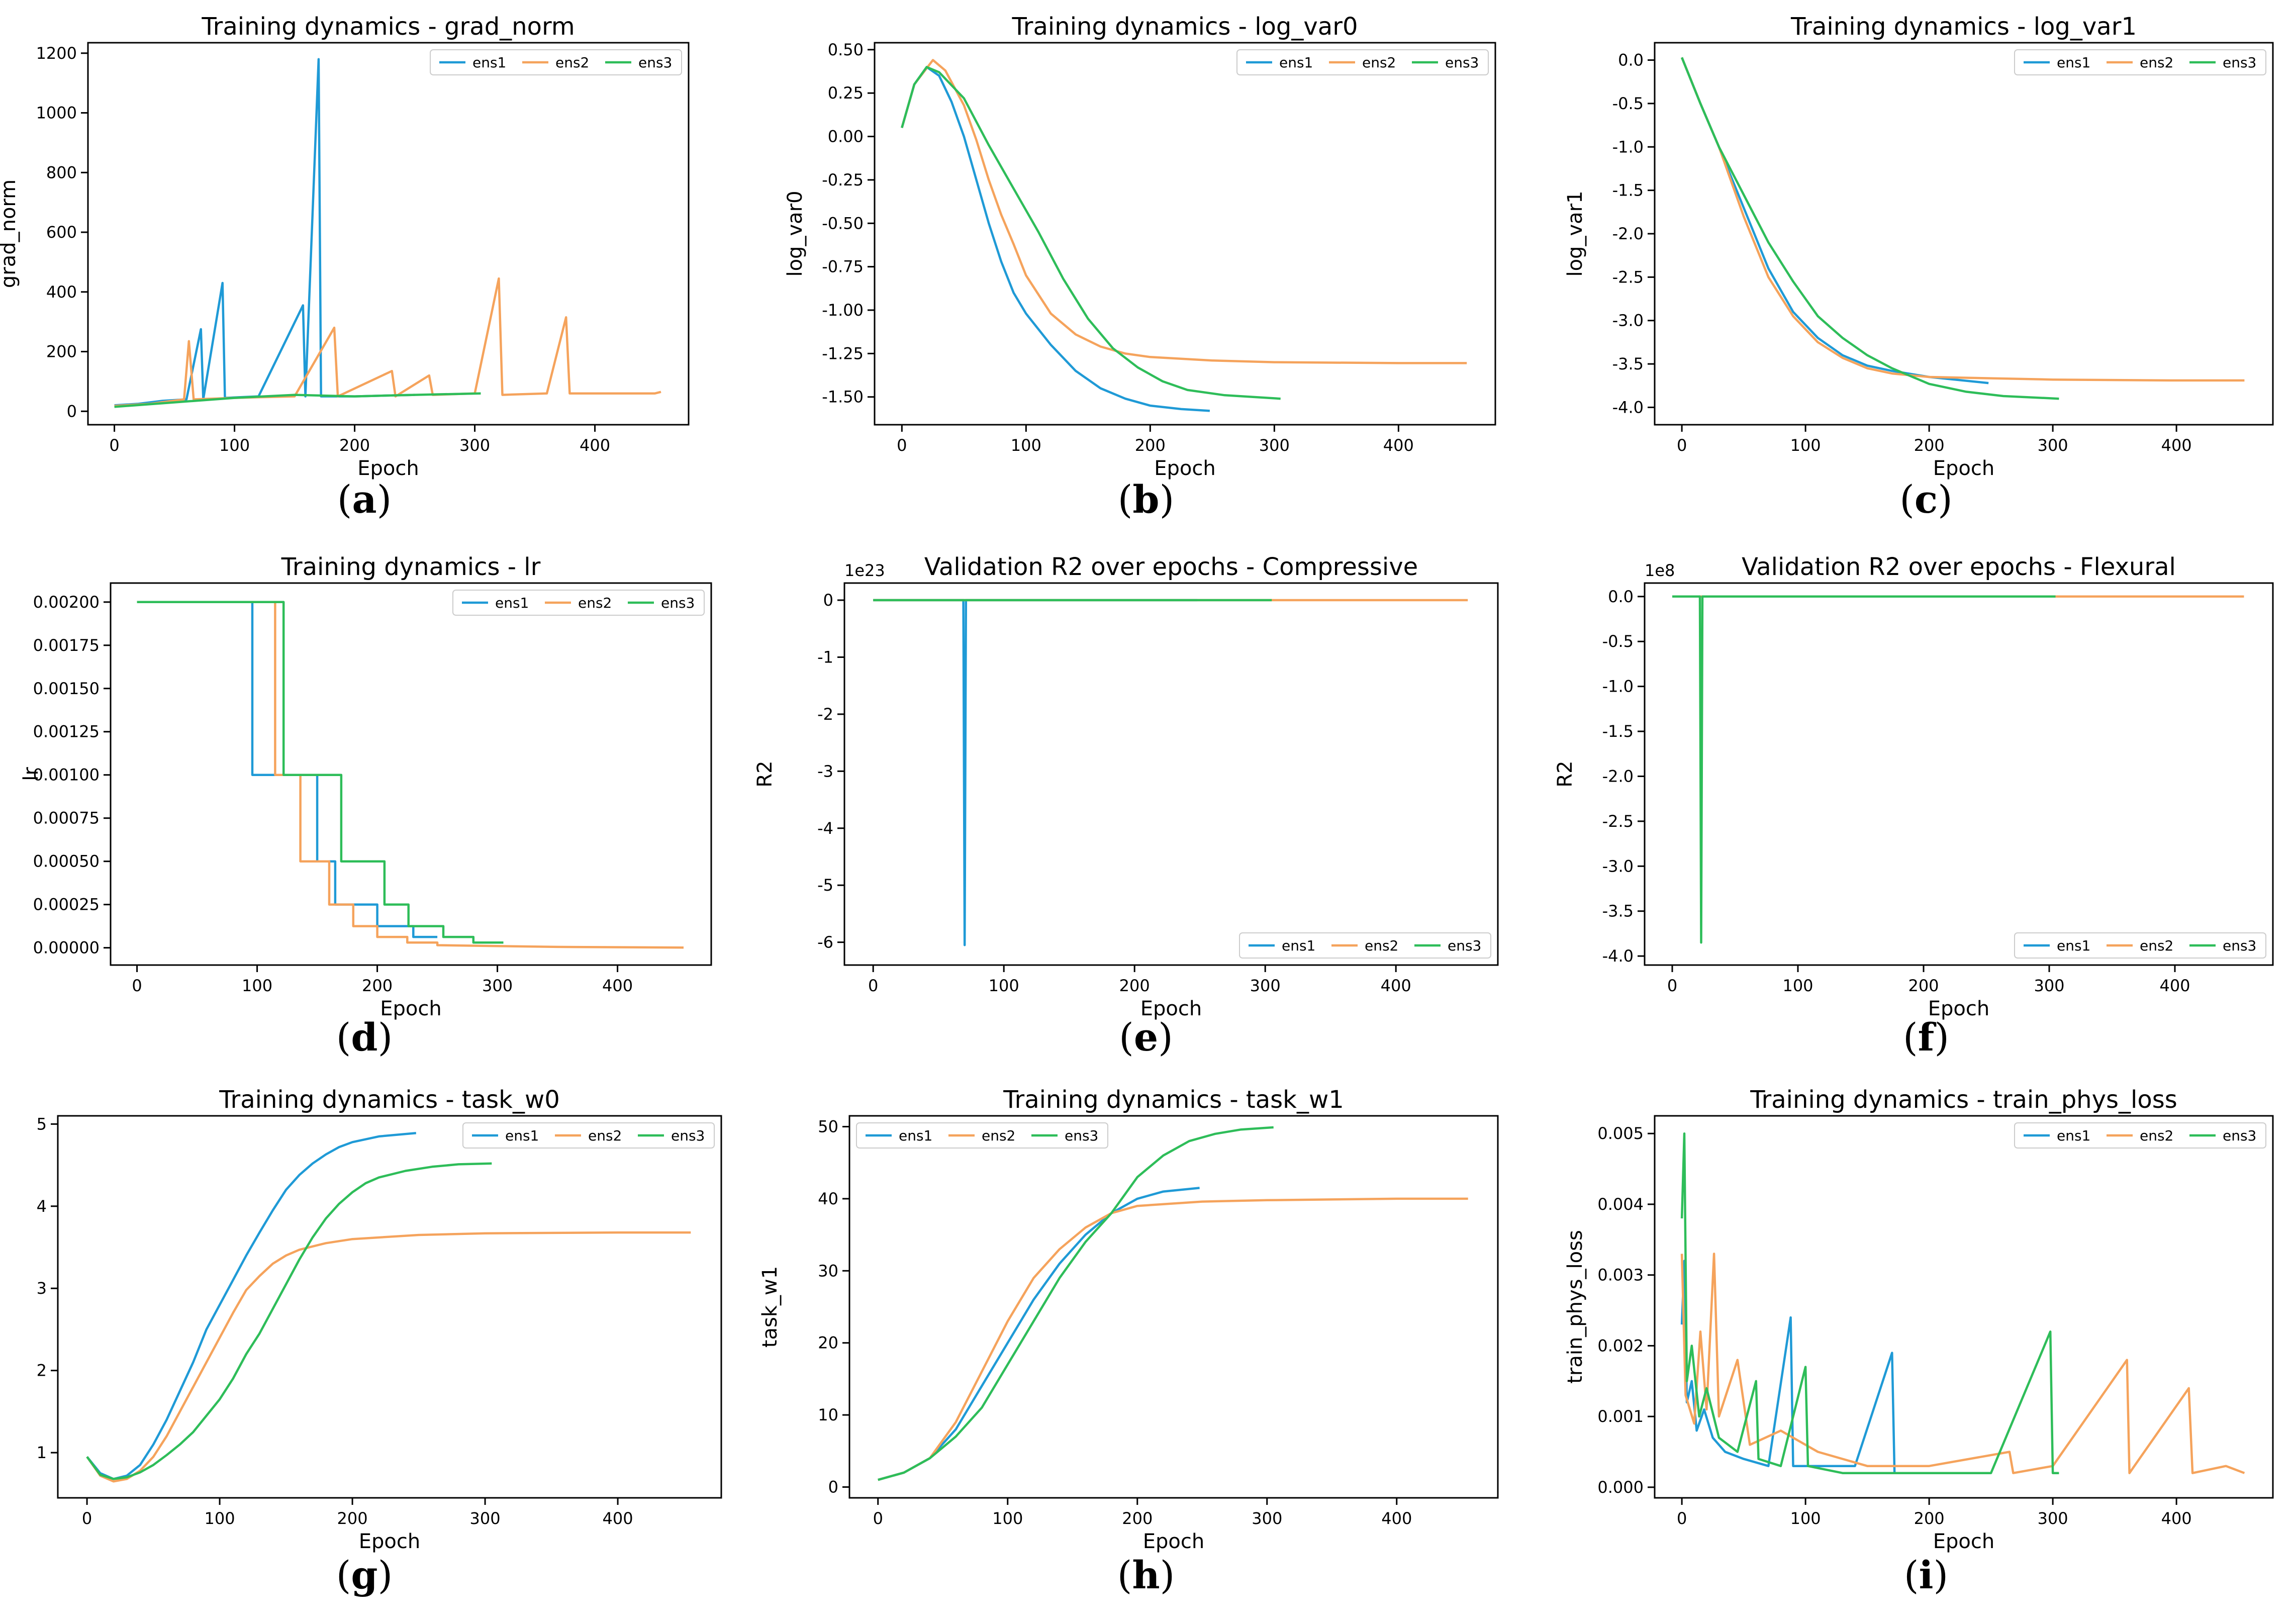 Image resolution: width=2293 pixels, height=1624 pixels. I want to click on y-tick-label: -4, so click(825, 829).